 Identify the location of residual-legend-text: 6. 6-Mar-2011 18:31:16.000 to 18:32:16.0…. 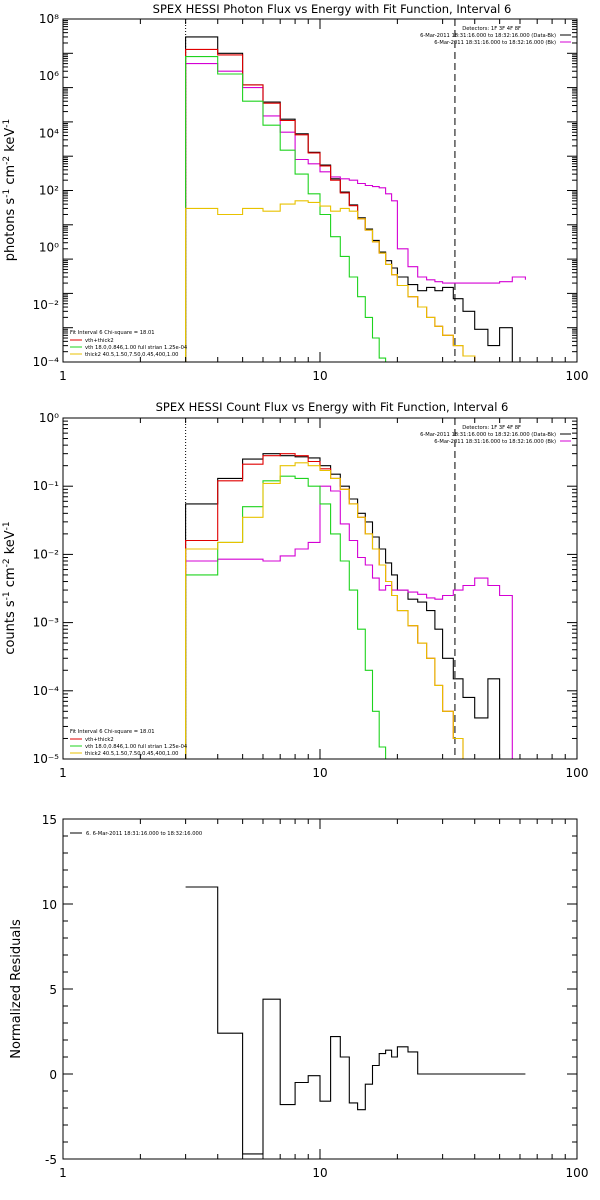
(144, 834).